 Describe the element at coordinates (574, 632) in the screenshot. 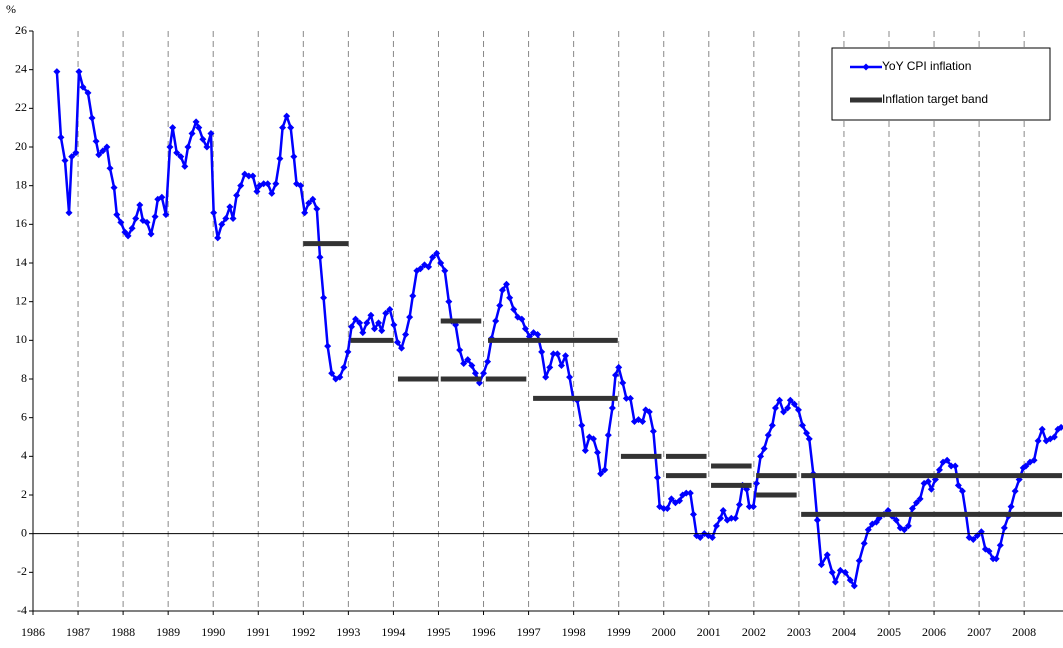

I see `x-tick-label: 1998` at that location.